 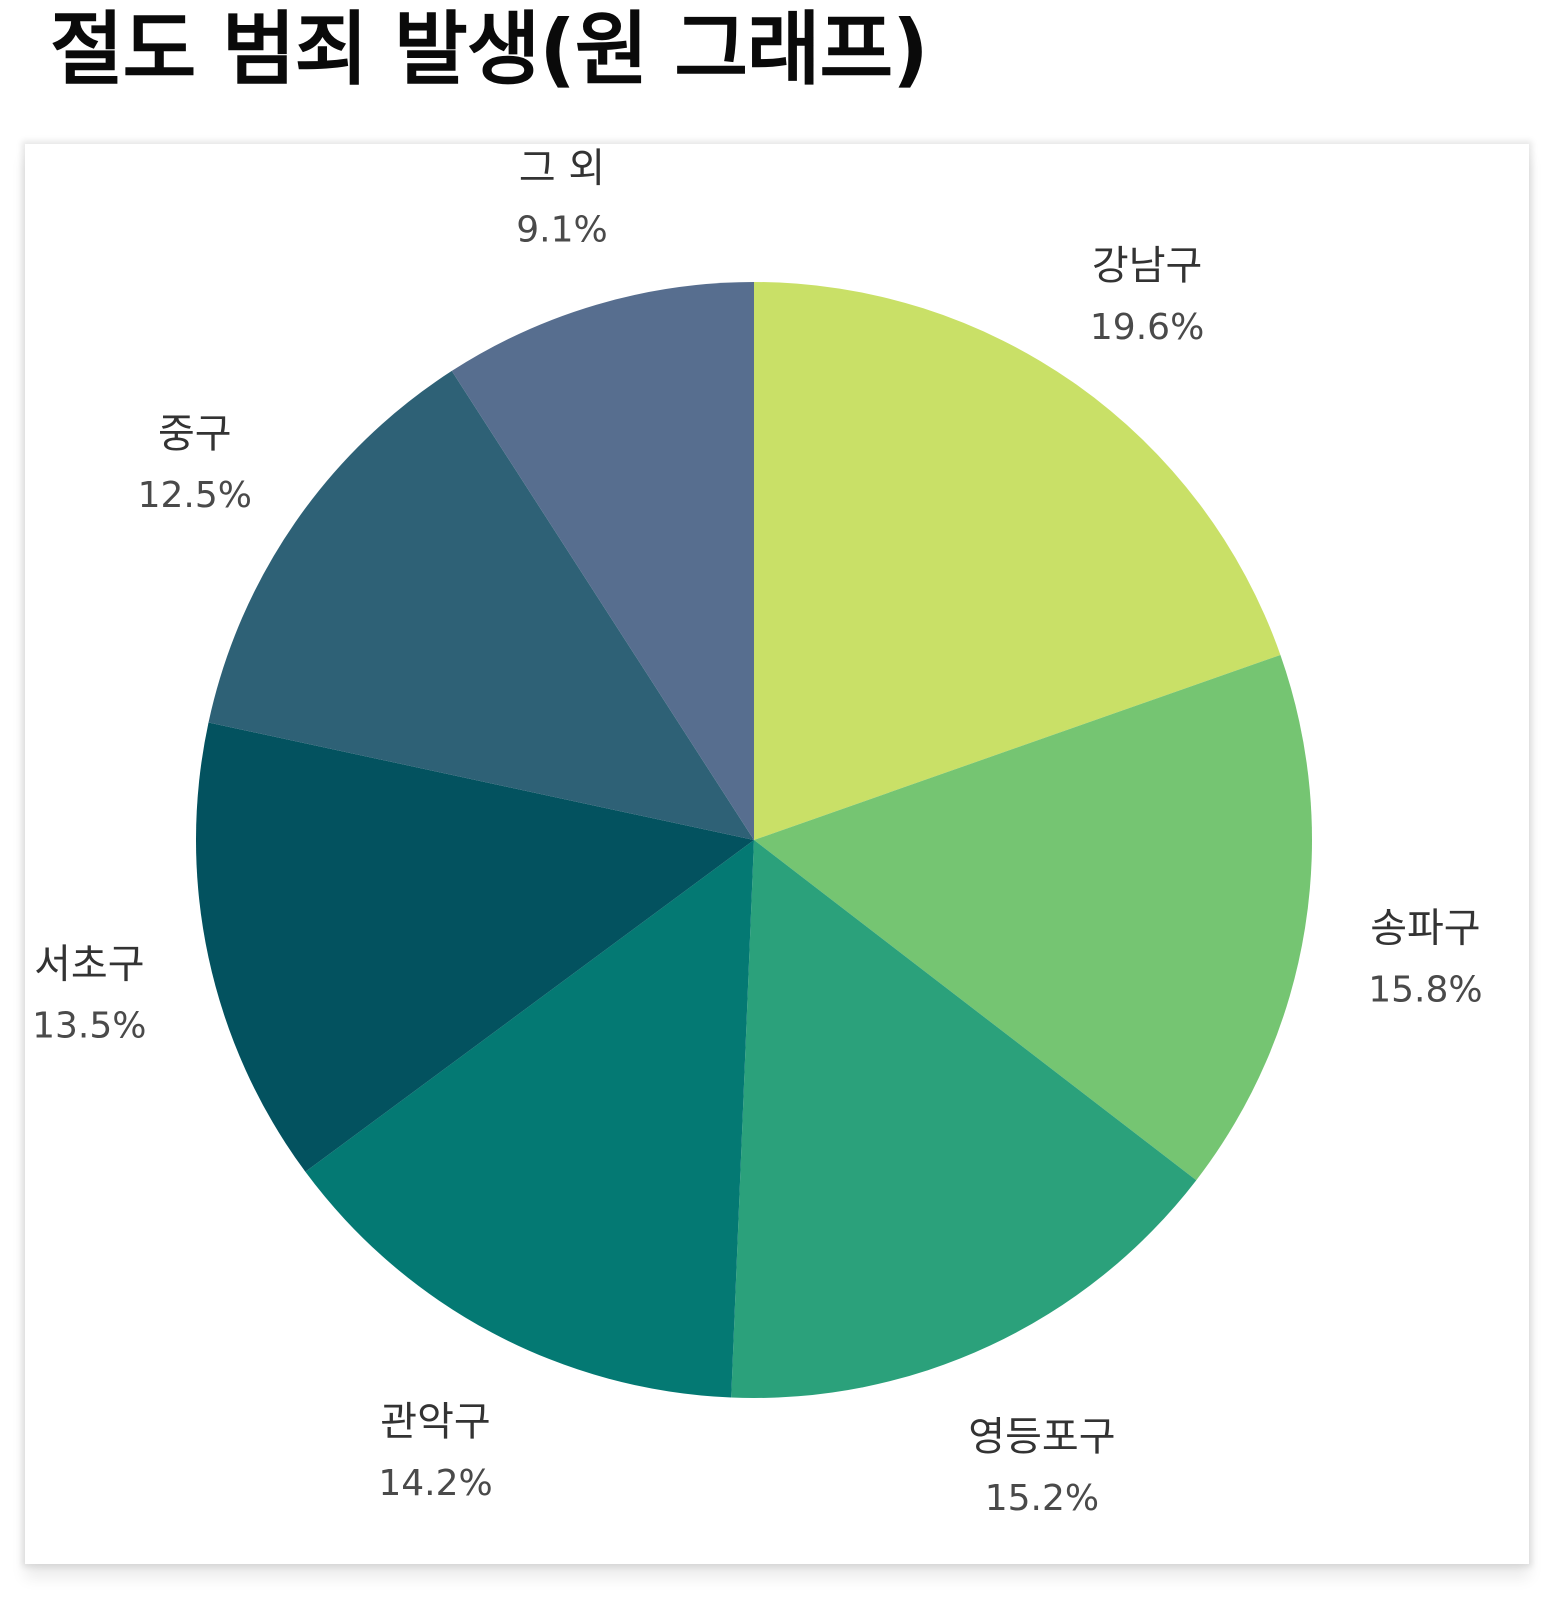 What do you see at coordinates (195, 434) in the screenshot?
I see `slice-label: 중구` at bounding box center [195, 434].